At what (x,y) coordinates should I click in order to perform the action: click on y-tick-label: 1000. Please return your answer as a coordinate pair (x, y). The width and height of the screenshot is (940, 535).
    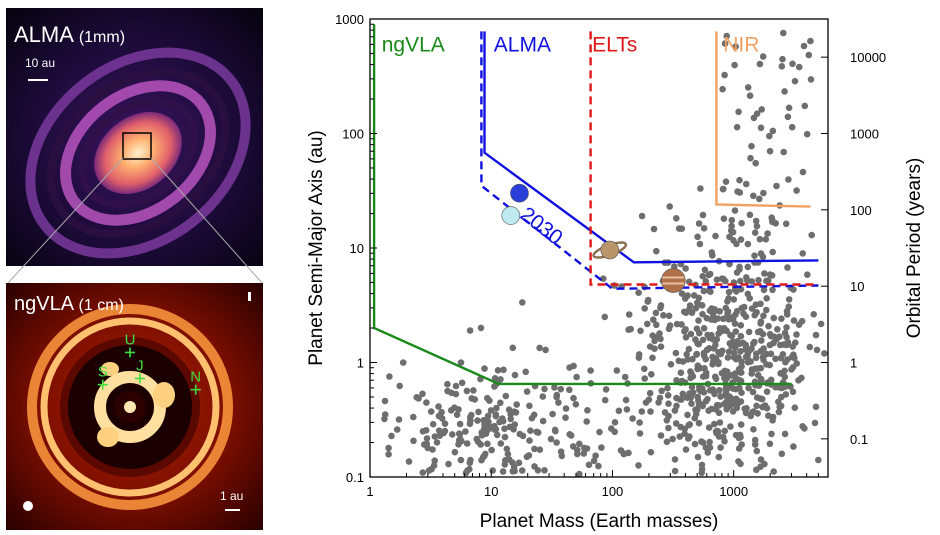
    Looking at the image, I should click on (349, 19).